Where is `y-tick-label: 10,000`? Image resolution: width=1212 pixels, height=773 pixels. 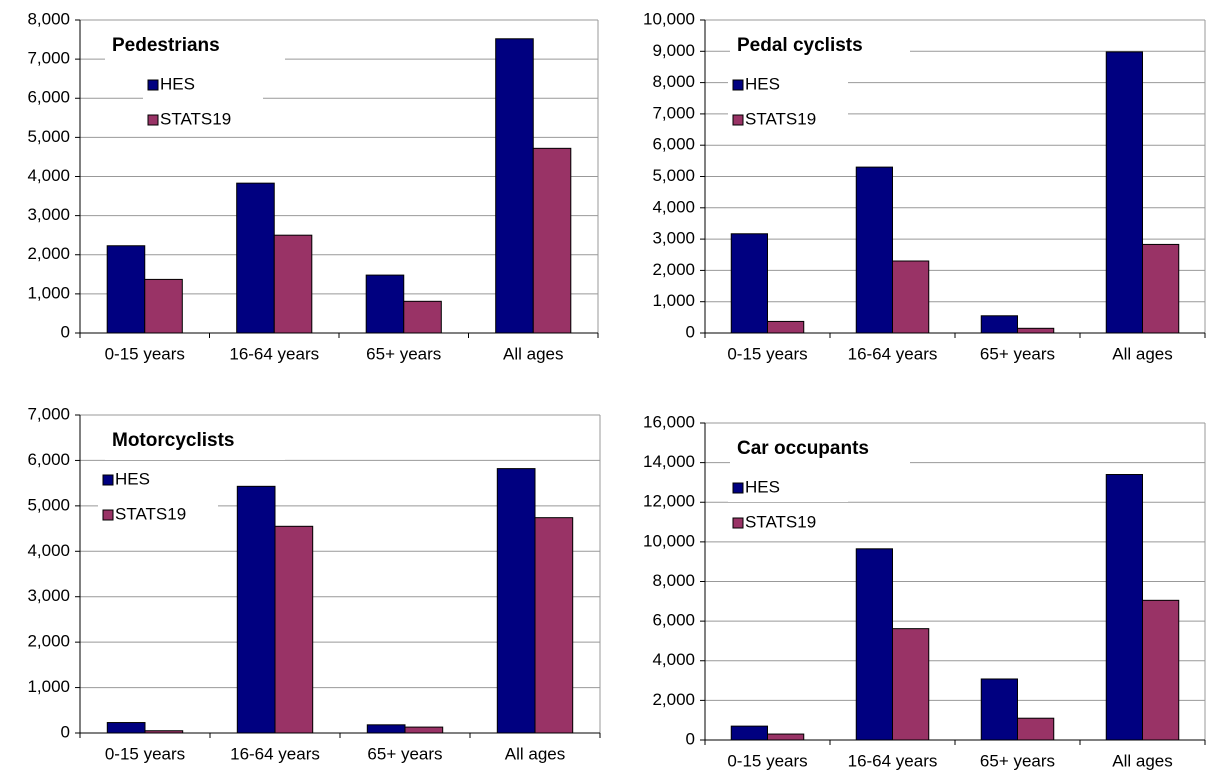 y-tick-label: 10,000 is located at coordinates (669, 18).